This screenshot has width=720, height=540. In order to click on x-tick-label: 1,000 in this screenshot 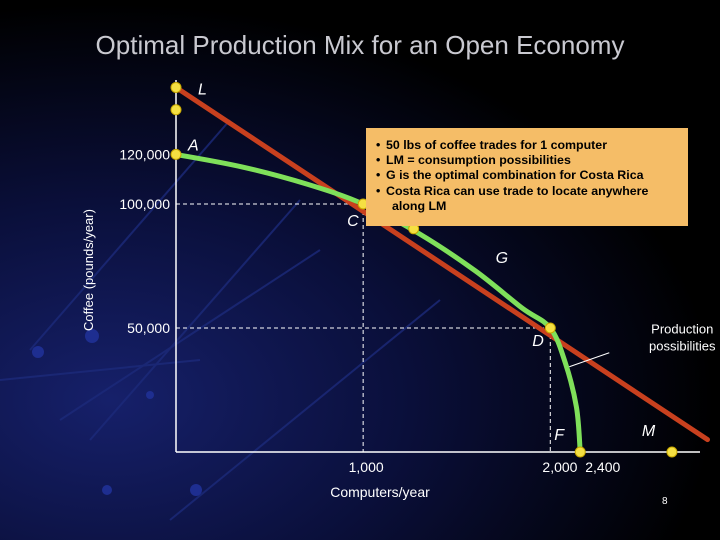, I will do `click(366, 467)`.